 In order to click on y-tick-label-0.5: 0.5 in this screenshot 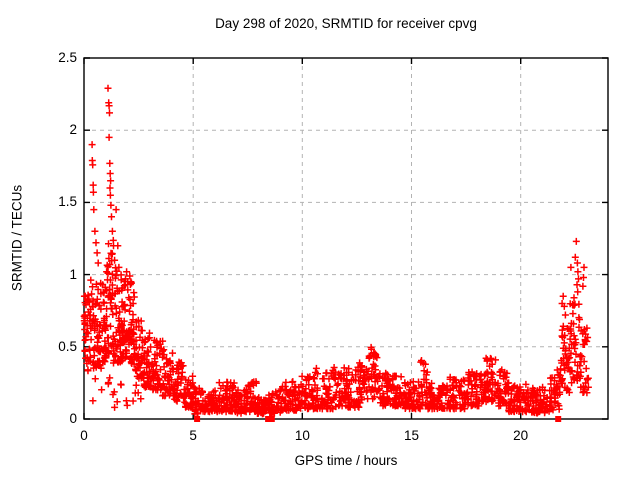, I will do `click(67, 346)`.